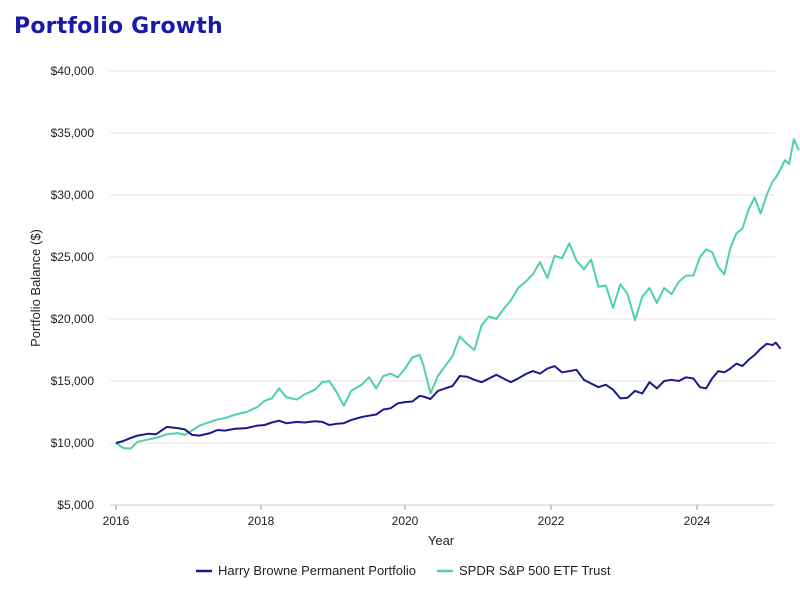 The height and width of the screenshot is (589, 800). I want to click on y-tick-label: $35,000, so click(73, 133).